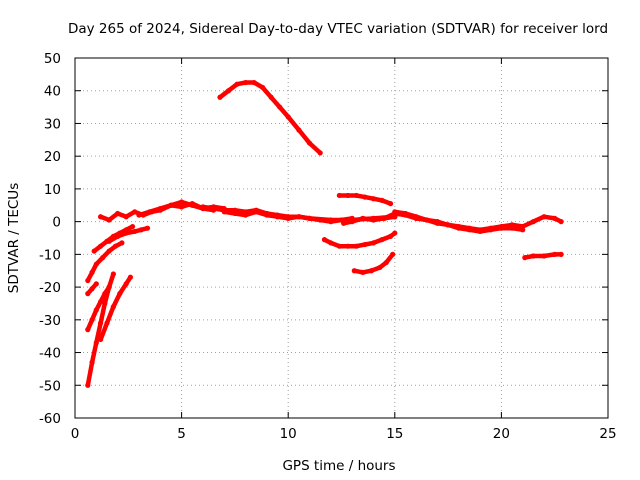 The height and width of the screenshot is (480, 640). Describe the element at coordinates (50, 354) in the screenshot. I see `y-tick-label: -40` at that location.